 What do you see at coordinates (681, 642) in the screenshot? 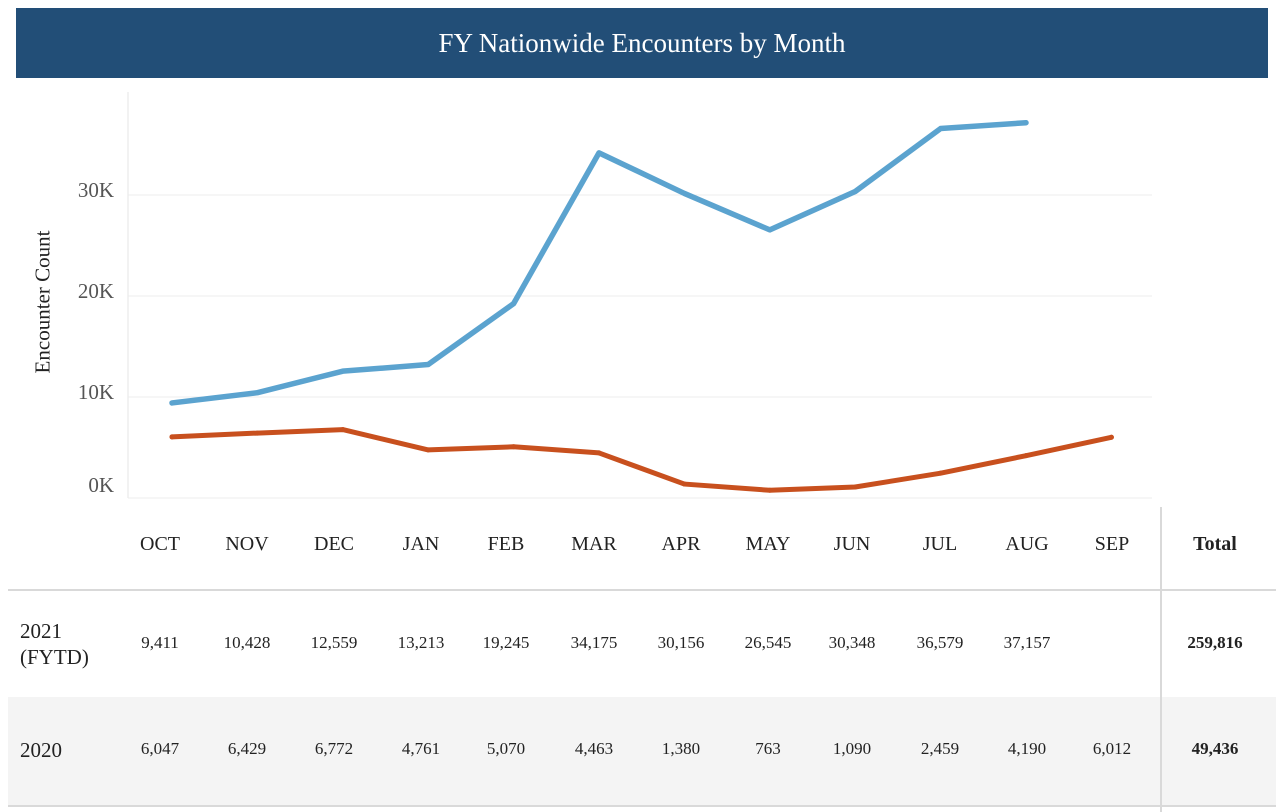
I see `table-cell: 30,156` at bounding box center [681, 642].